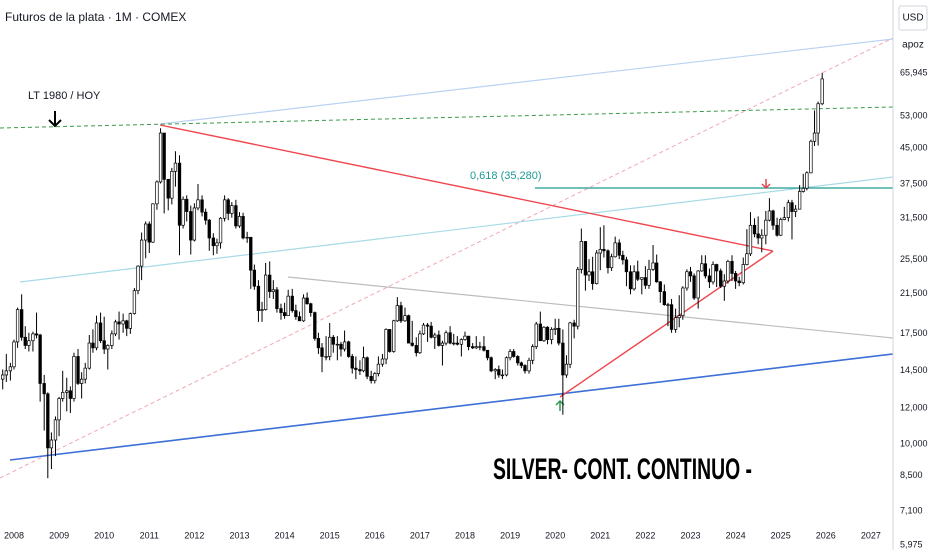 The image size is (932, 550). I want to click on currency: USD, so click(912, 18).